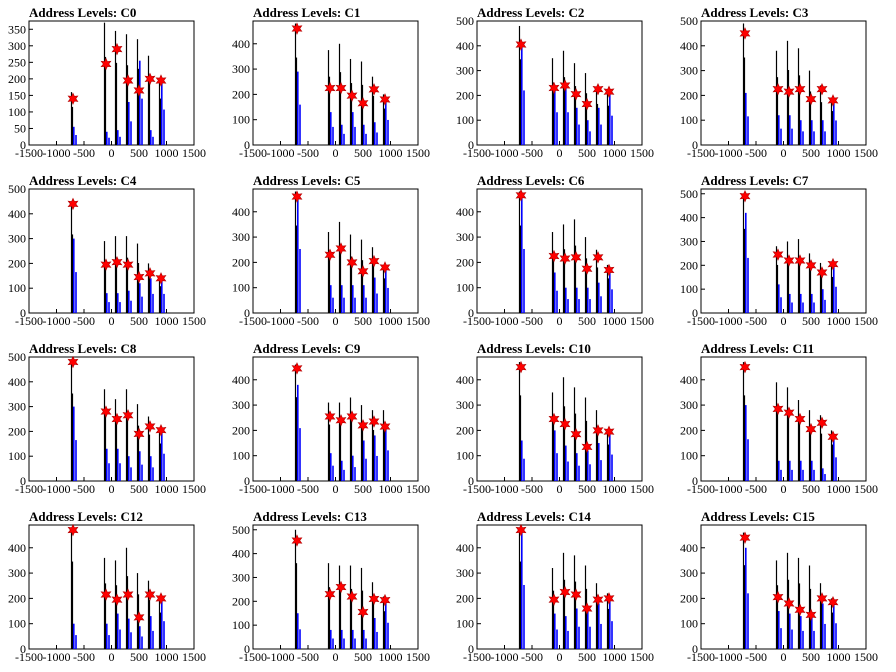  What do you see at coordinates (755, 180) in the screenshot?
I see `chart-title: Address Levels: C7` at bounding box center [755, 180].